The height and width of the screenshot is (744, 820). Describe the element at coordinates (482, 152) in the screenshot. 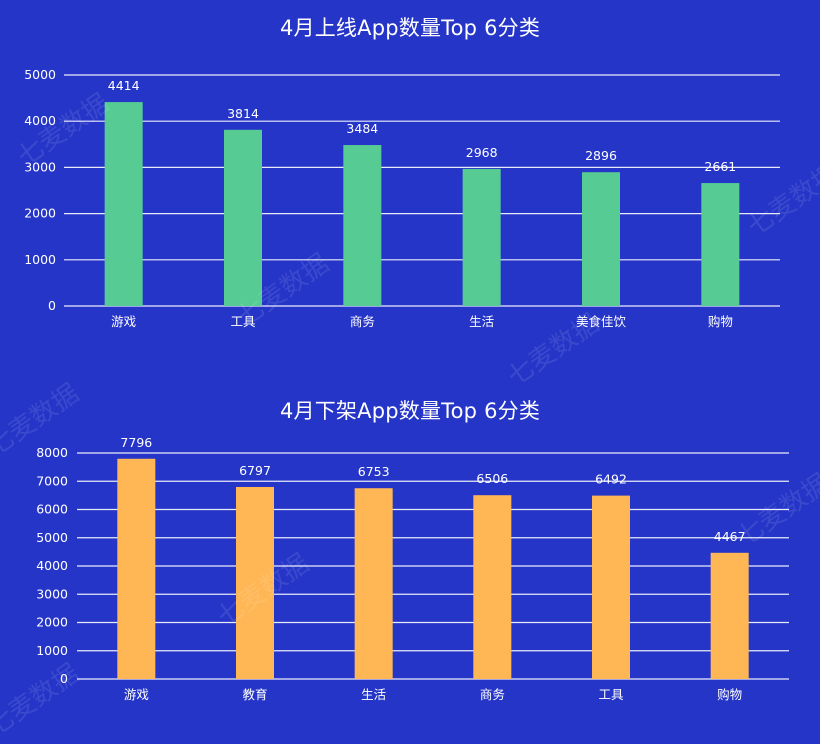

I see `data-label: 2968` at that location.